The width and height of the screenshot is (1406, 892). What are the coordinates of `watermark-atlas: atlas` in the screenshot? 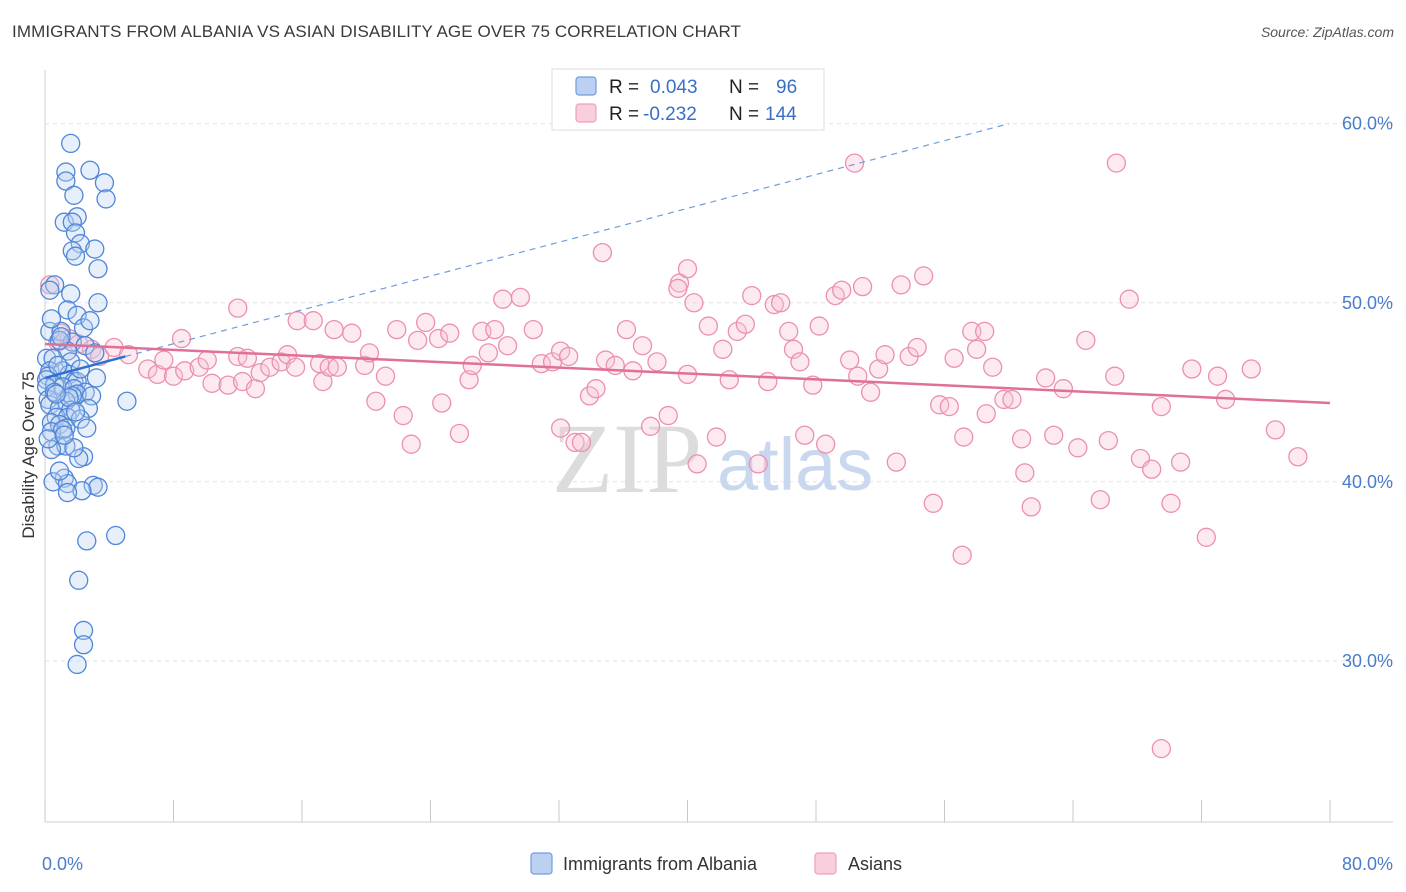 It's located at (795, 464).